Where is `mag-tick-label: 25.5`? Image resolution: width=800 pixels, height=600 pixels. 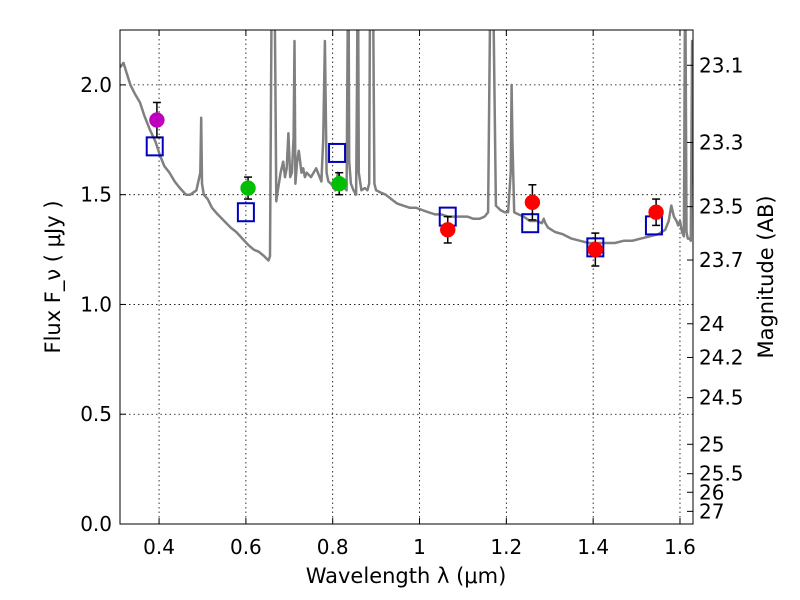 mag-tick-label: 25.5 is located at coordinates (721, 474).